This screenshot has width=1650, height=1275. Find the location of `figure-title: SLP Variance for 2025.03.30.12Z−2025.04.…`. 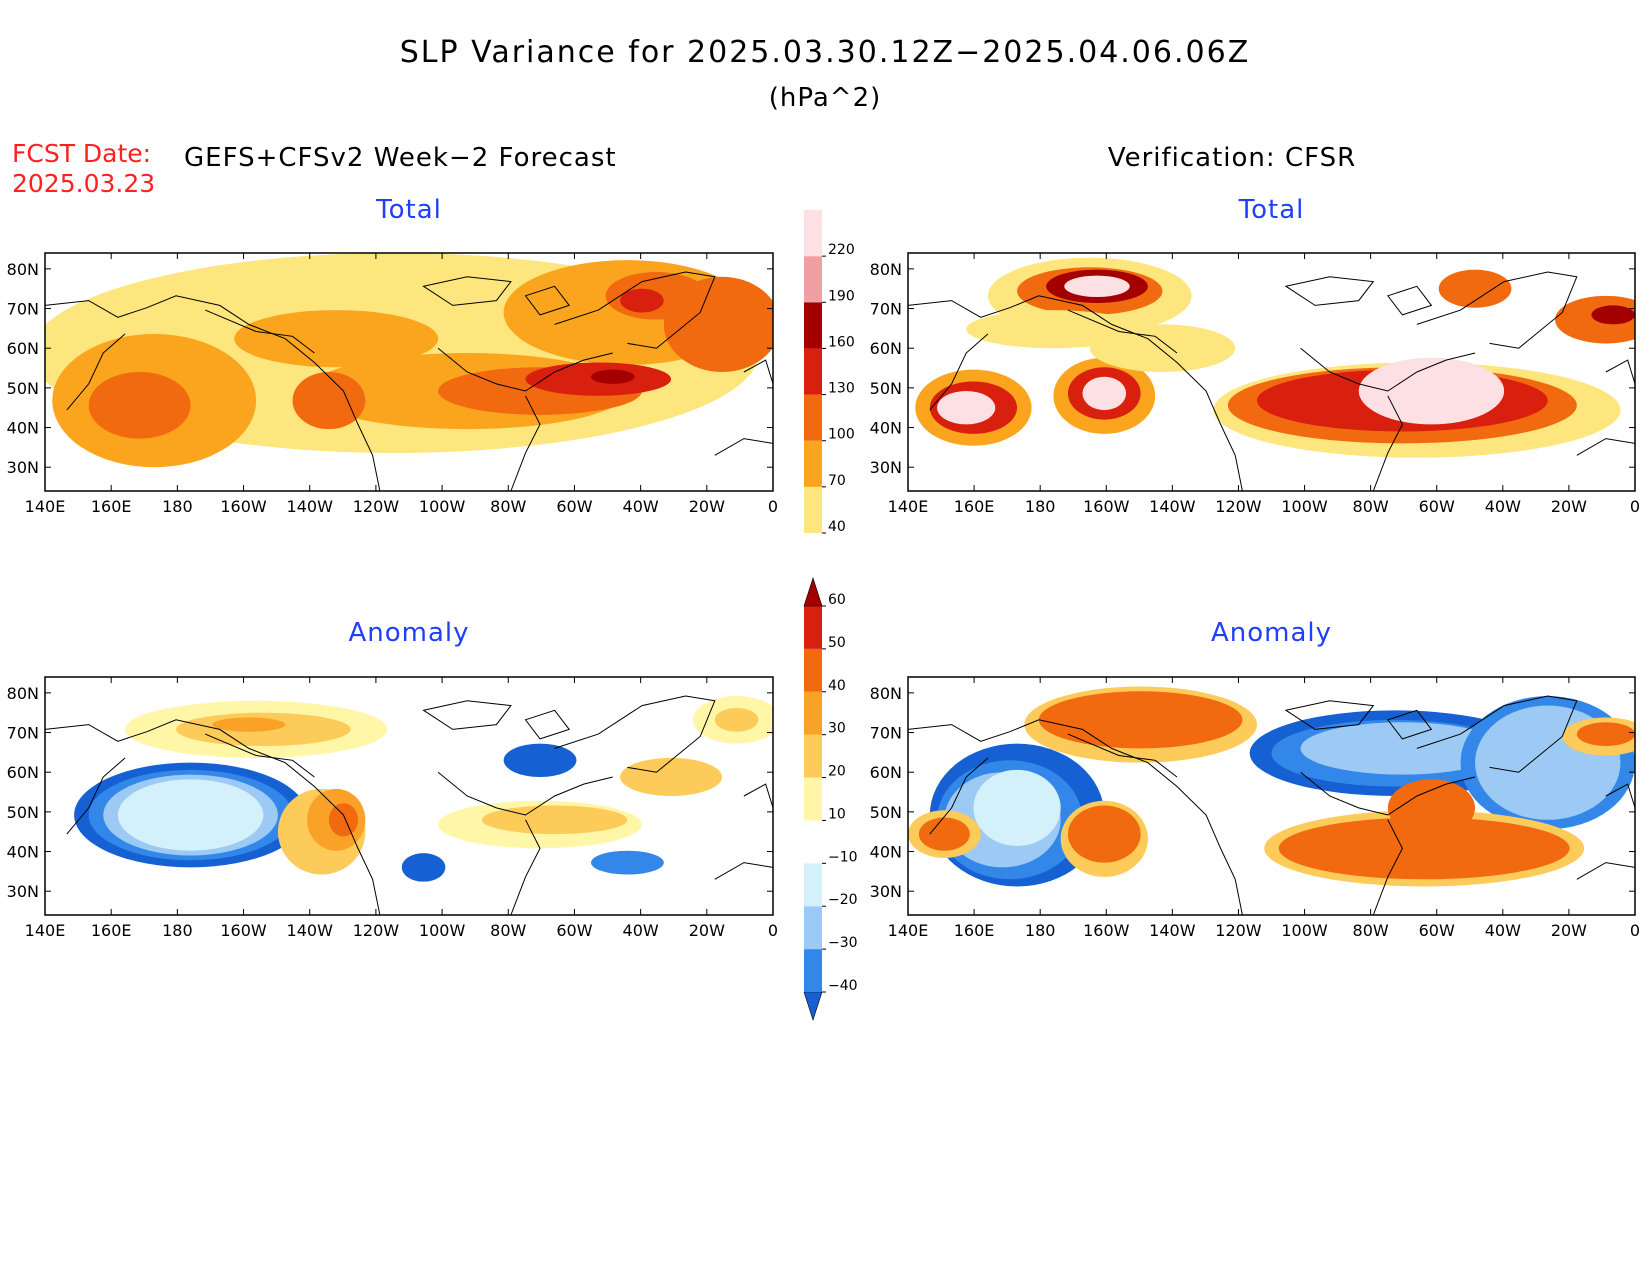

figure-title: SLP Variance for 2025.03.30.12Z−2025.04.… is located at coordinates (825, 52).